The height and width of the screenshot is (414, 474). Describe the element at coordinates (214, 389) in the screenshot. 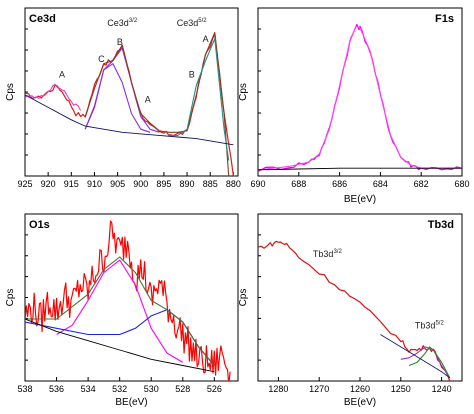

I see `o1s-x-tick-label: 526` at that location.